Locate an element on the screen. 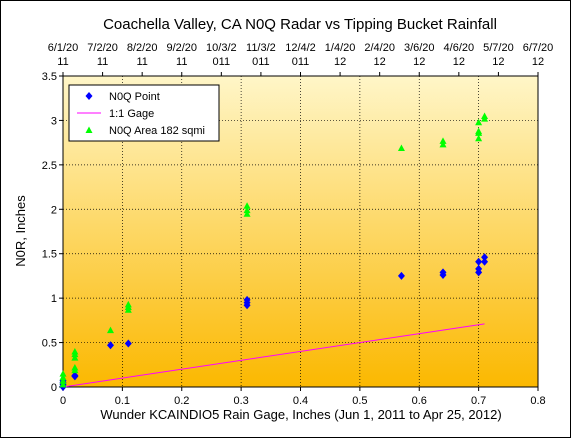 The height and width of the screenshot is (438, 571). top-date-label: 5/7/20 is located at coordinates (498, 48).